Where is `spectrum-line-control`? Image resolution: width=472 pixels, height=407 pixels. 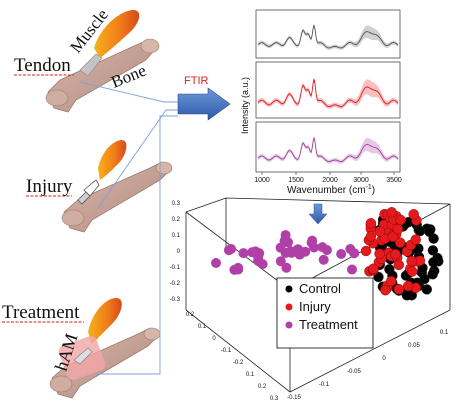 spectrum-line-control is located at coordinates (328, 36).